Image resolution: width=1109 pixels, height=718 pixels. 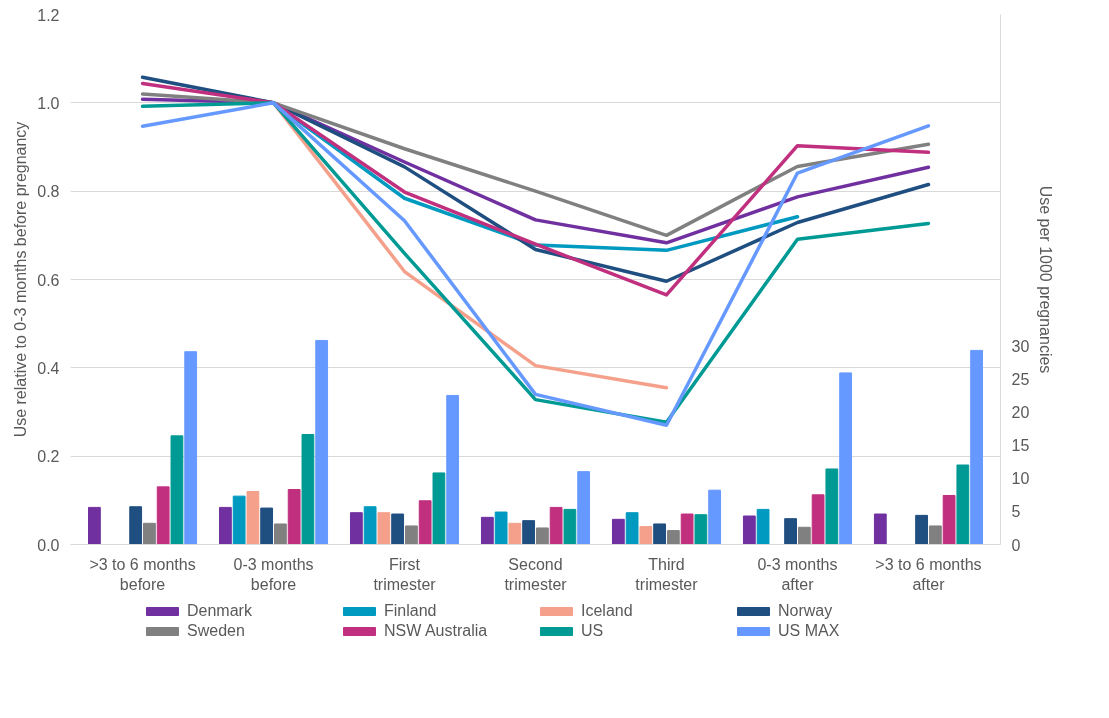 What do you see at coordinates (1020, 379) in the screenshot?
I see `y2-tick-label: 25` at bounding box center [1020, 379].